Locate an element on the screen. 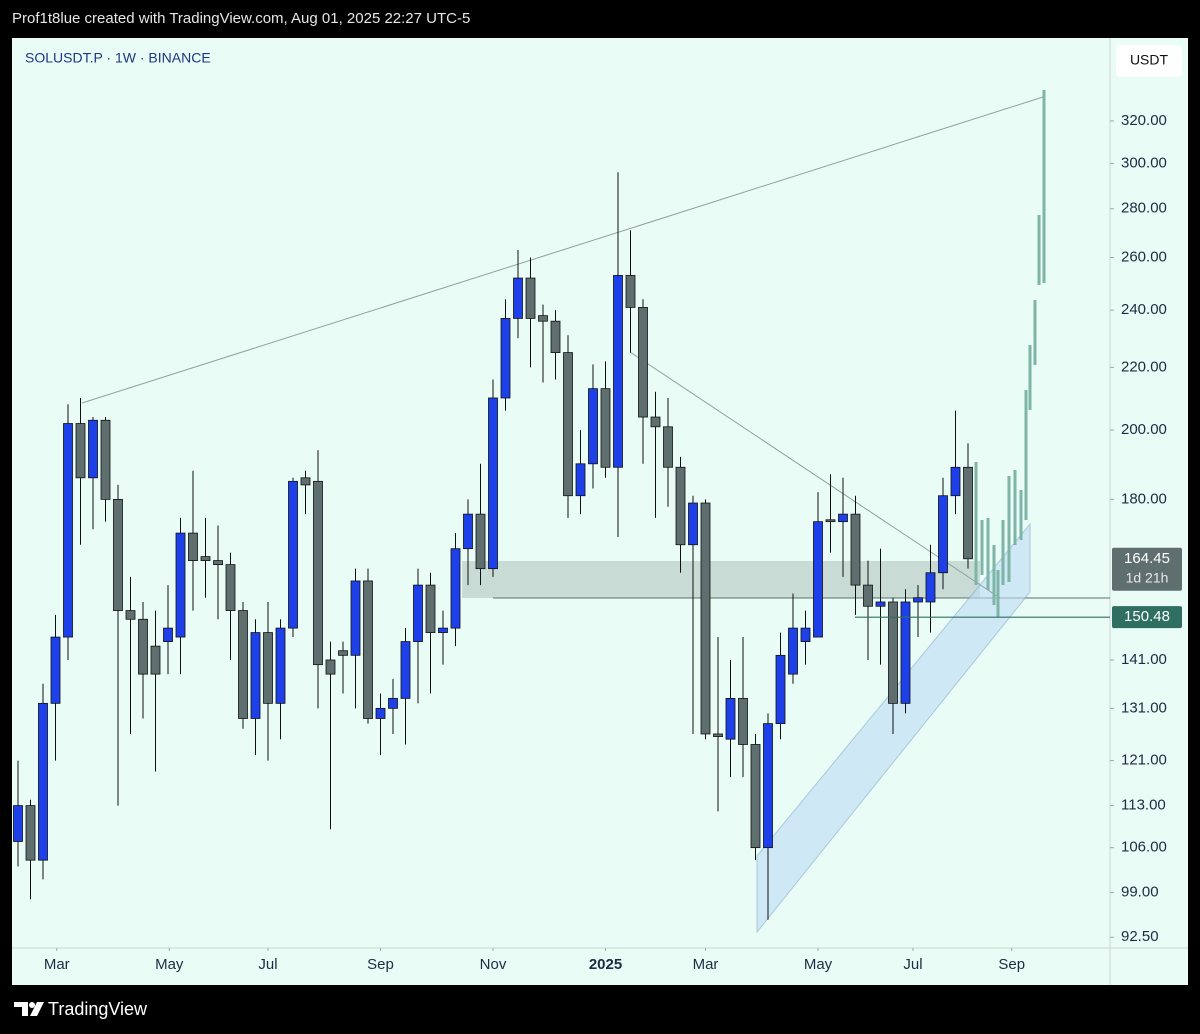 Image resolution: width=1200 pixels, height=1034 pixels. logo is located at coordinates (29, 1009).